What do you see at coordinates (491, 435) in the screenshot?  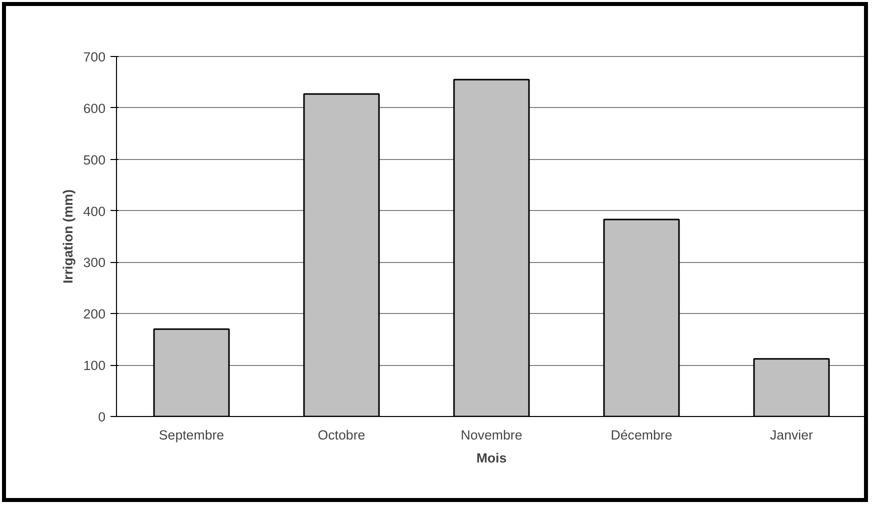 I see `x-tick-label: Novembre` at bounding box center [491, 435].